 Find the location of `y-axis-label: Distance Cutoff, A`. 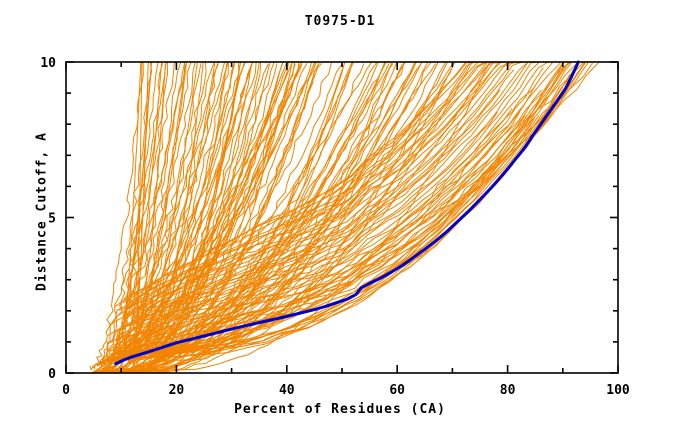

y-axis-label: Distance Cutoff, A is located at coordinates (42, 211).